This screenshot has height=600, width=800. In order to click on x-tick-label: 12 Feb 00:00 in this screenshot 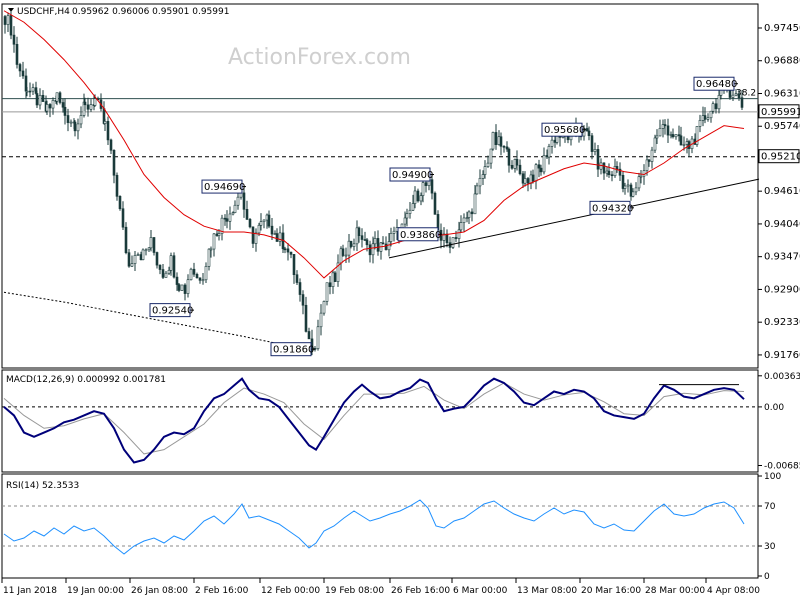, I will do `click(290, 591)`.